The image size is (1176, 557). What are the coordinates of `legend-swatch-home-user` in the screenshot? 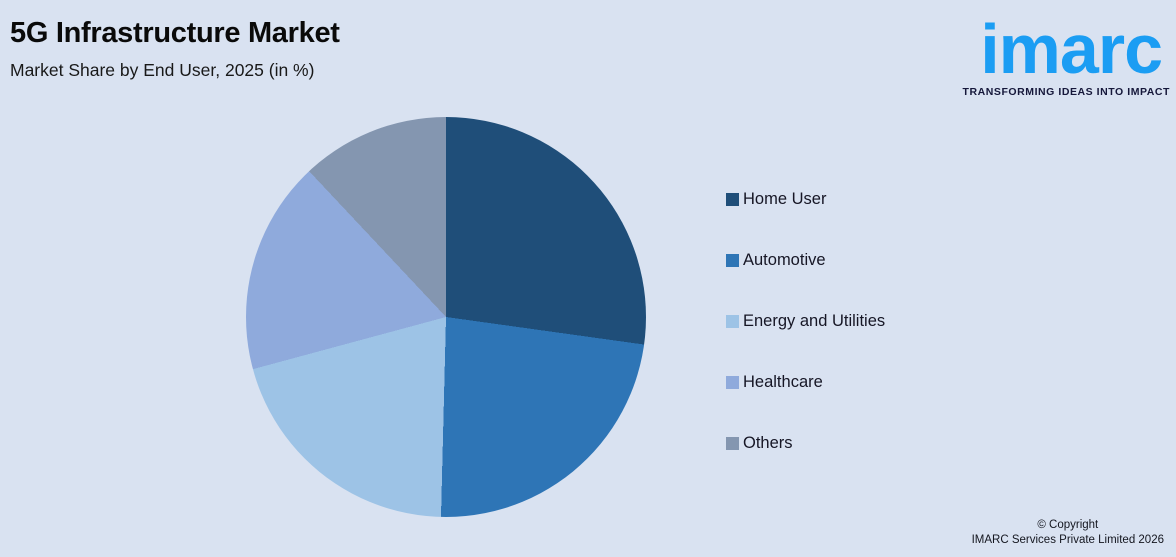 It's located at (732, 199).